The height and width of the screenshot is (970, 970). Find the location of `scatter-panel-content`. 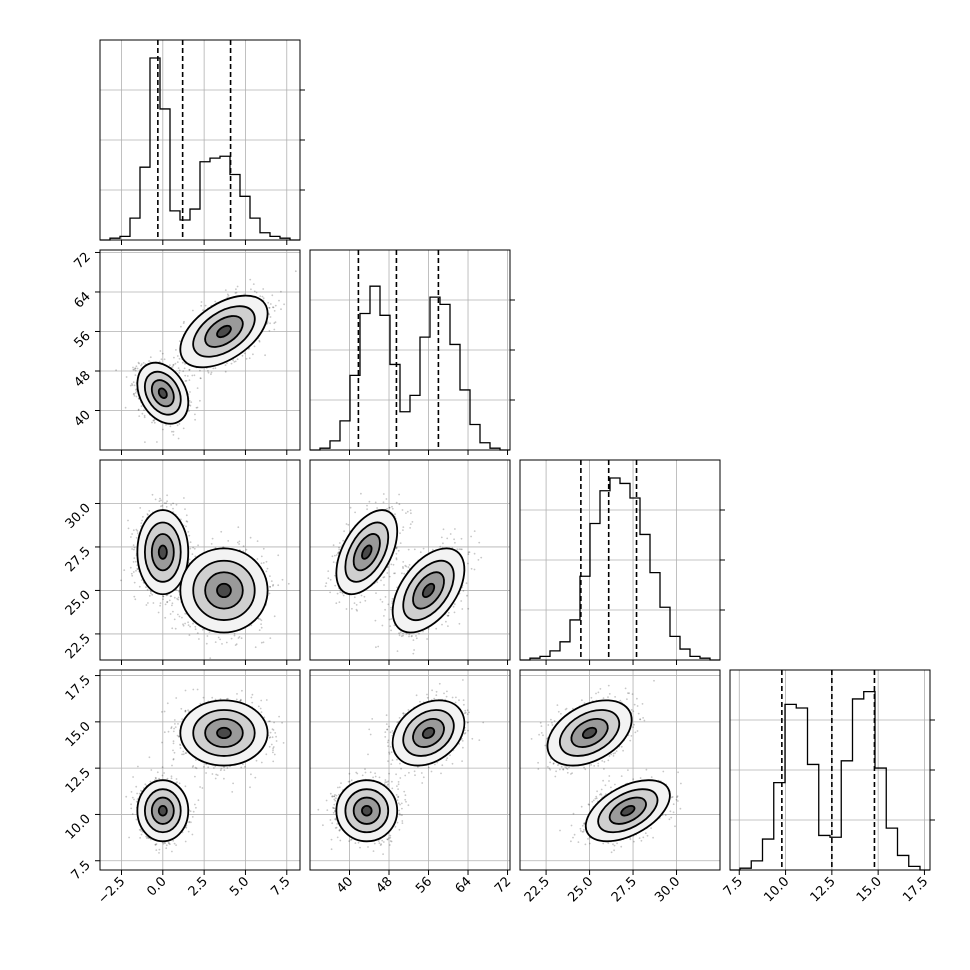

scatter-panel-content is located at coordinates (200, 560).